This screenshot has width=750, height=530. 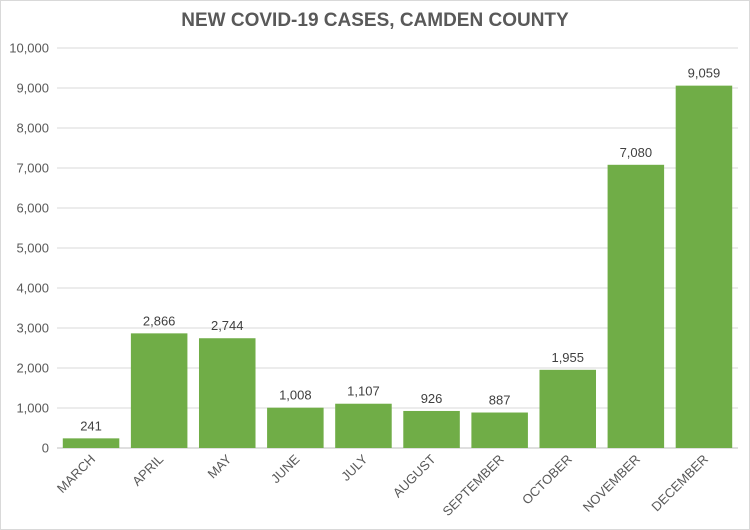 What do you see at coordinates (354, 467) in the screenshot?
I see `x-tick-label: JULY` at bounding box center [354, 467].